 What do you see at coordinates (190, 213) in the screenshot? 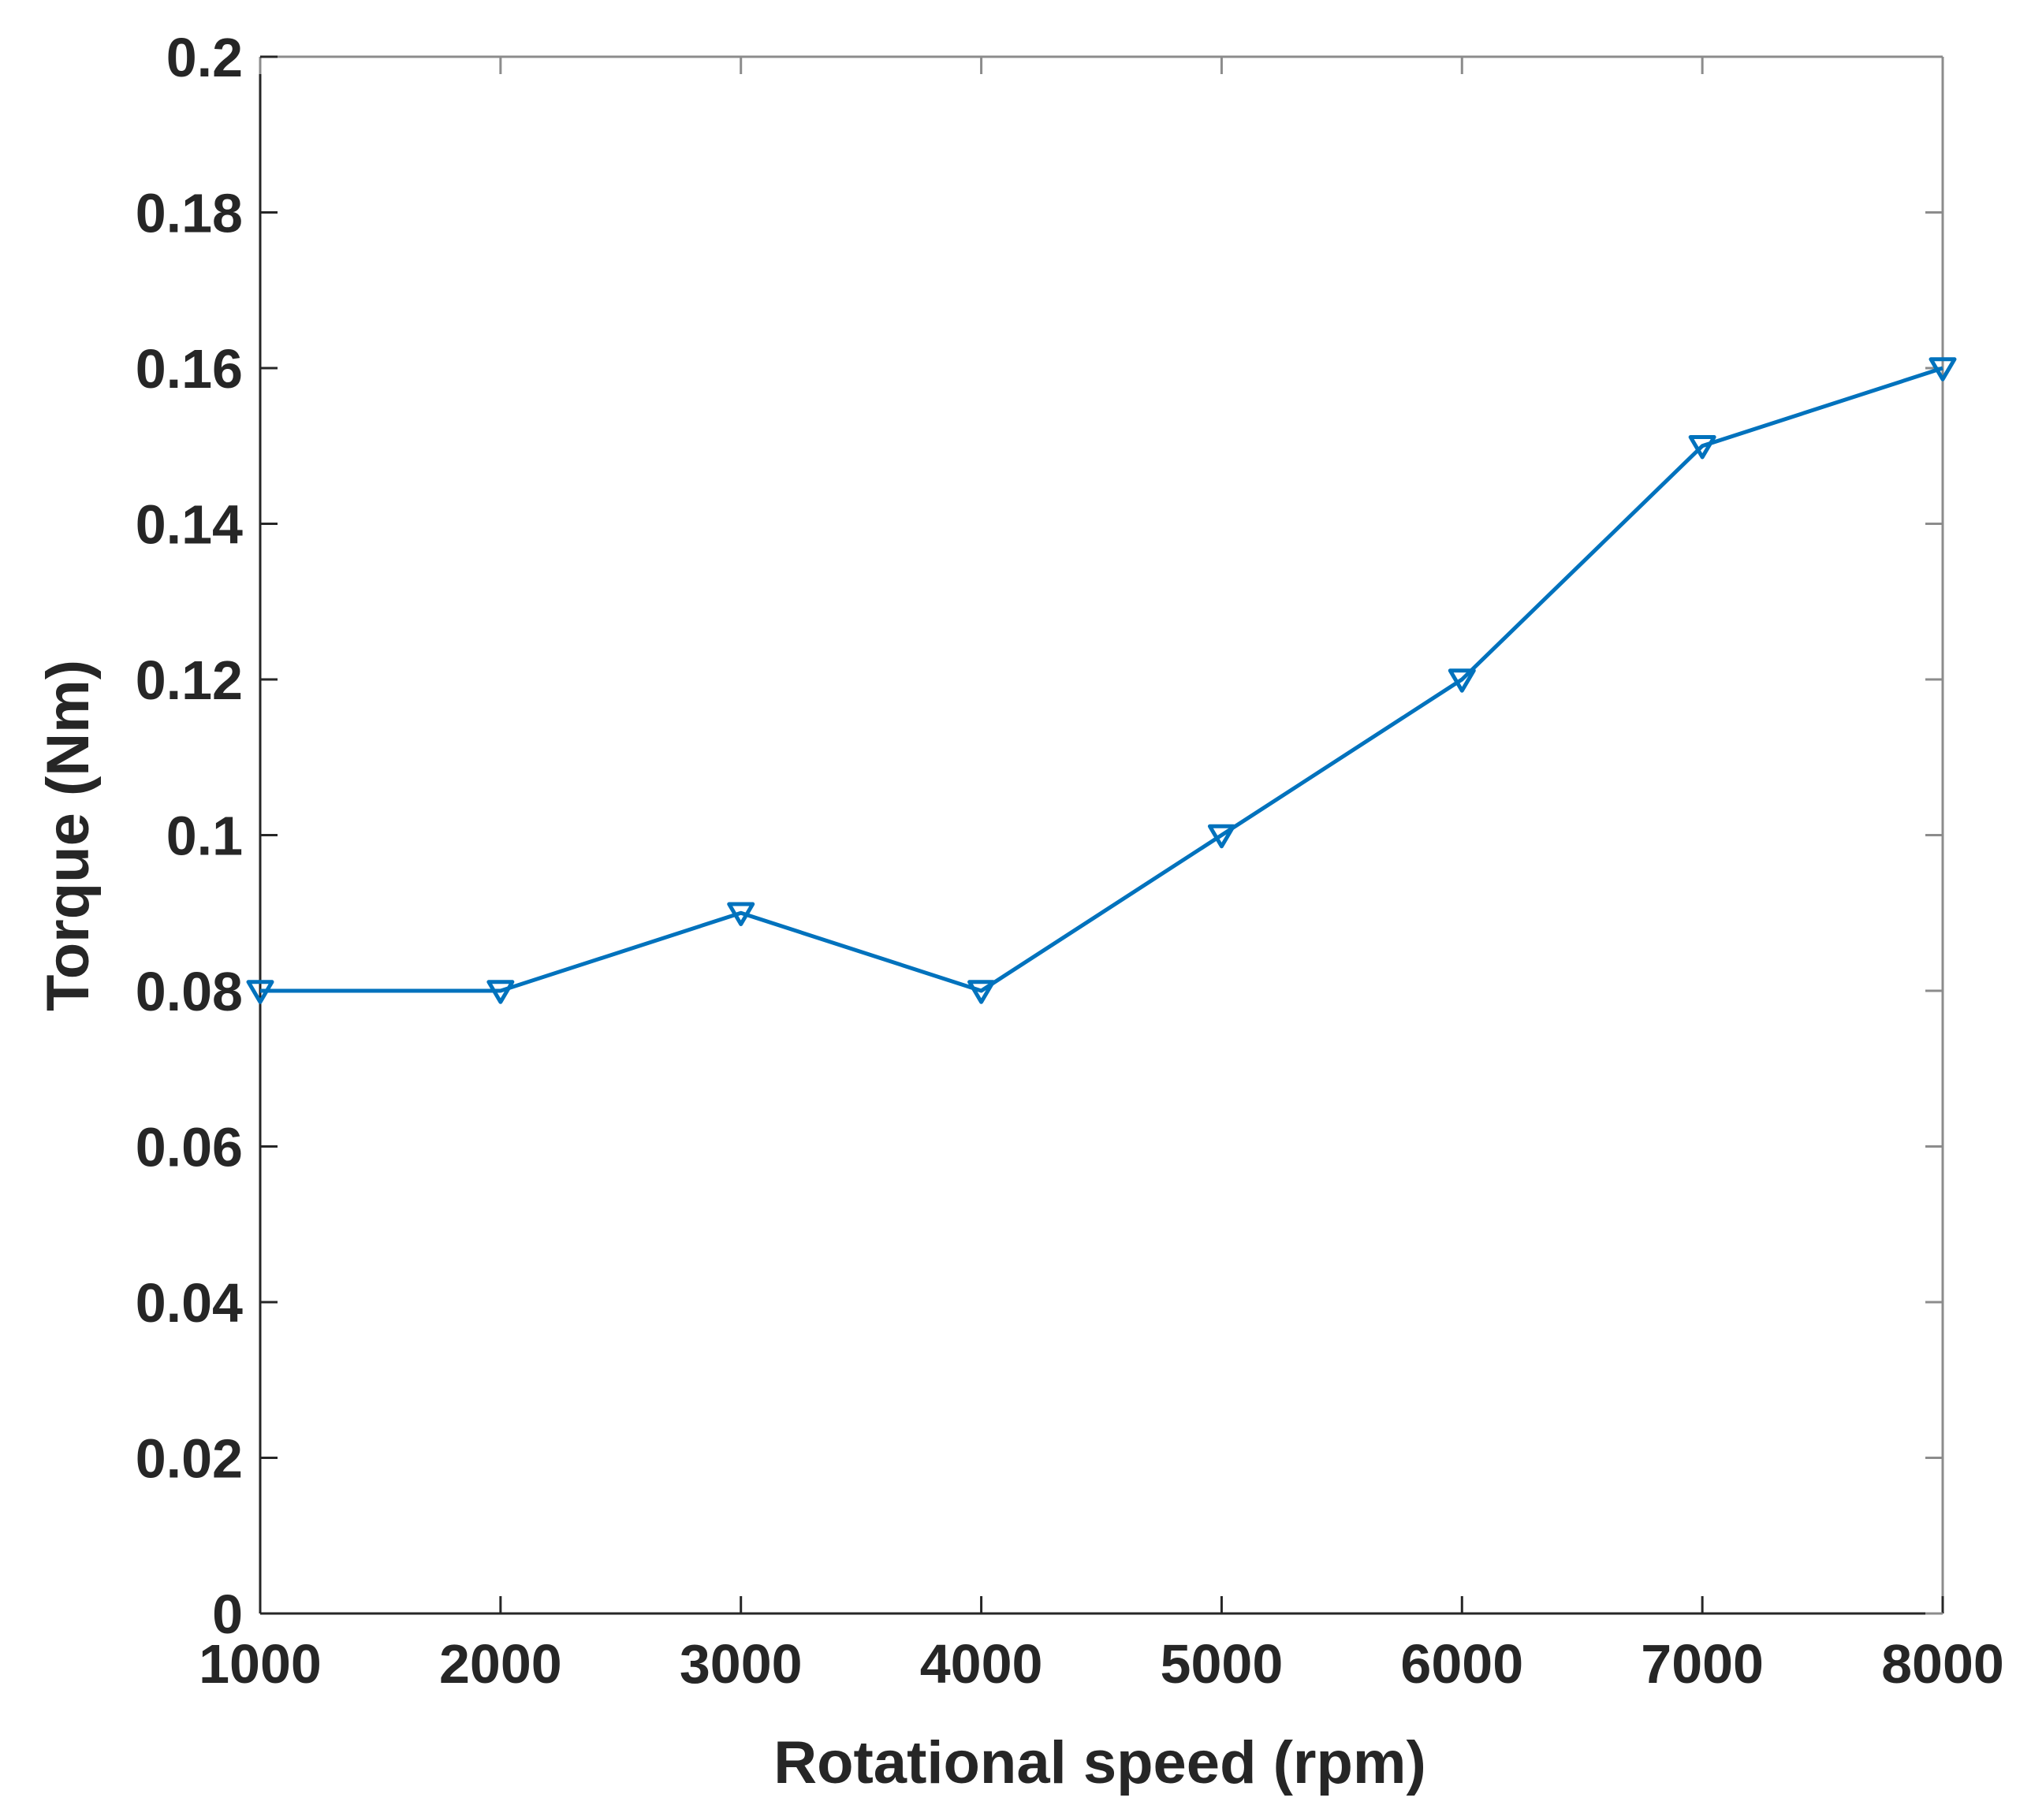
I see `y-tick-label: 0.18` at bounding box center [190, 213].